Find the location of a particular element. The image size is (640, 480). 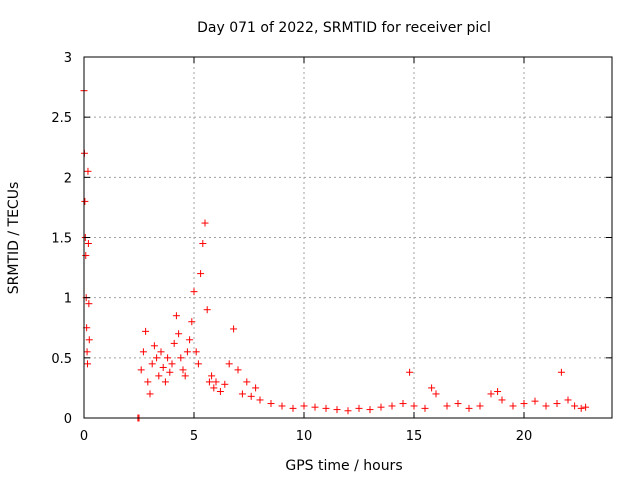

y-tick-label: 0.5 is located at coordinates (61, 359).